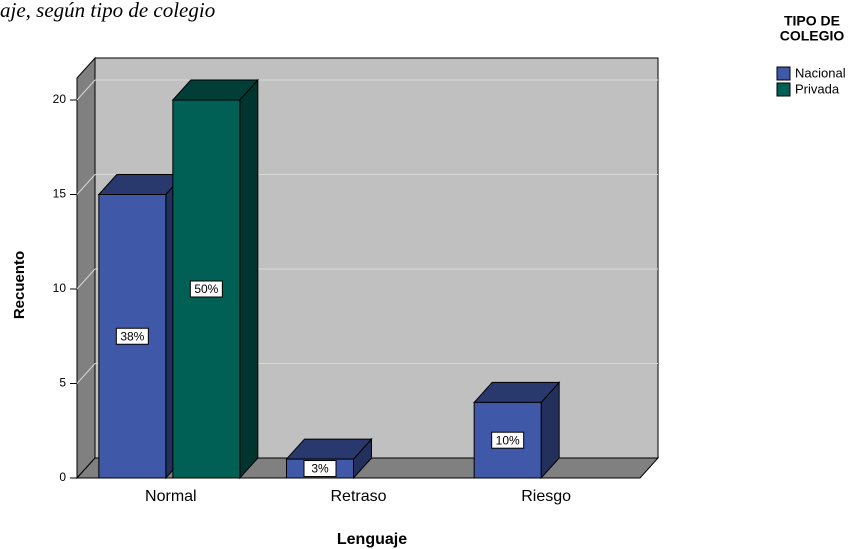 The height and width of the screenshot is (549, 868). What do you see at coordinates (249, 279) in the screenshot?
I see `bar-side` at bounding box center [249, 279].